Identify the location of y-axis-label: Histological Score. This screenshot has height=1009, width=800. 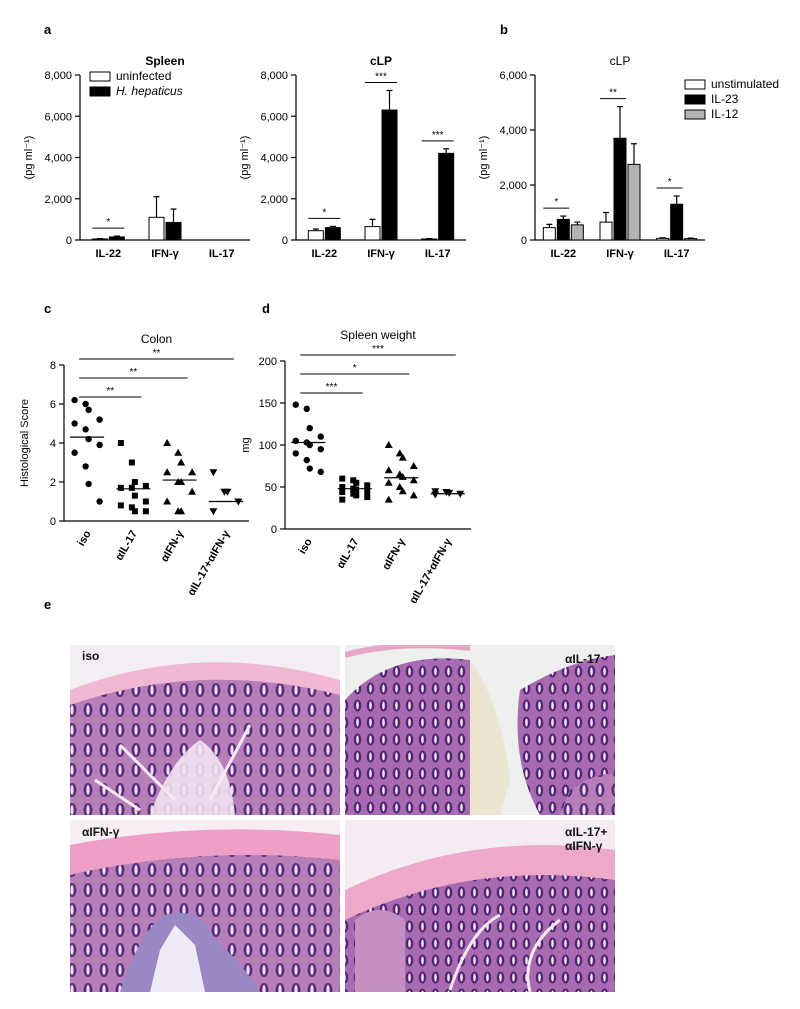
(25, 443).